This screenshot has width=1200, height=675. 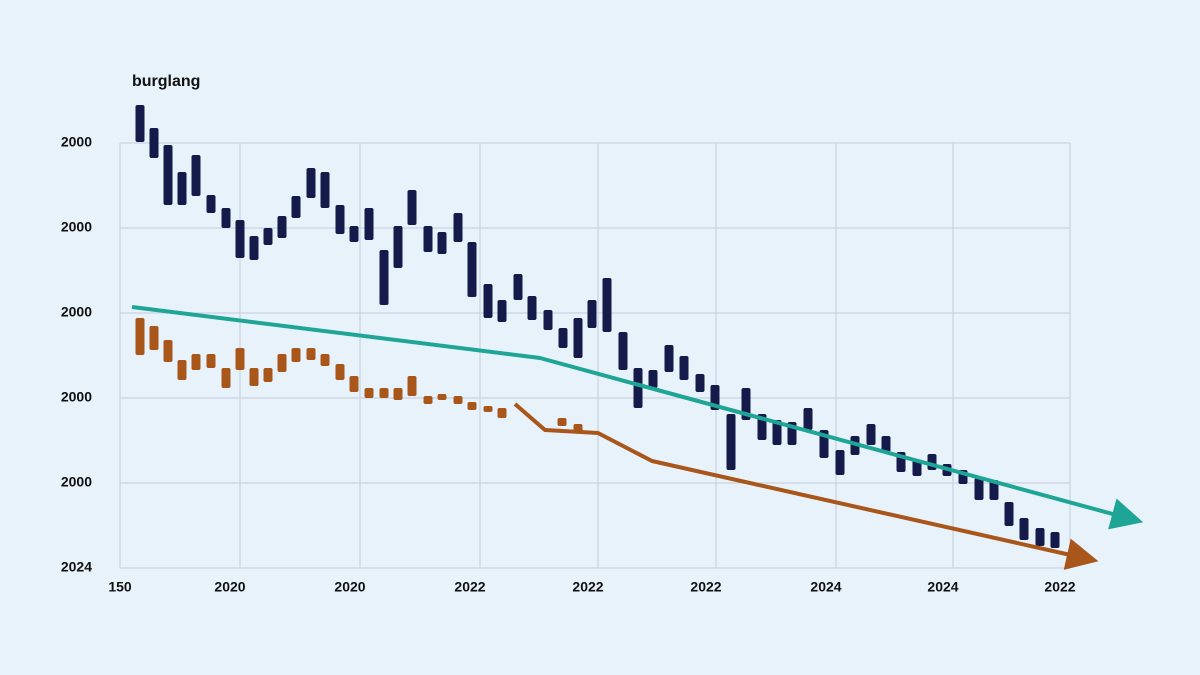 I want to click on chart-title: burglang, so click(x=166, y=81).